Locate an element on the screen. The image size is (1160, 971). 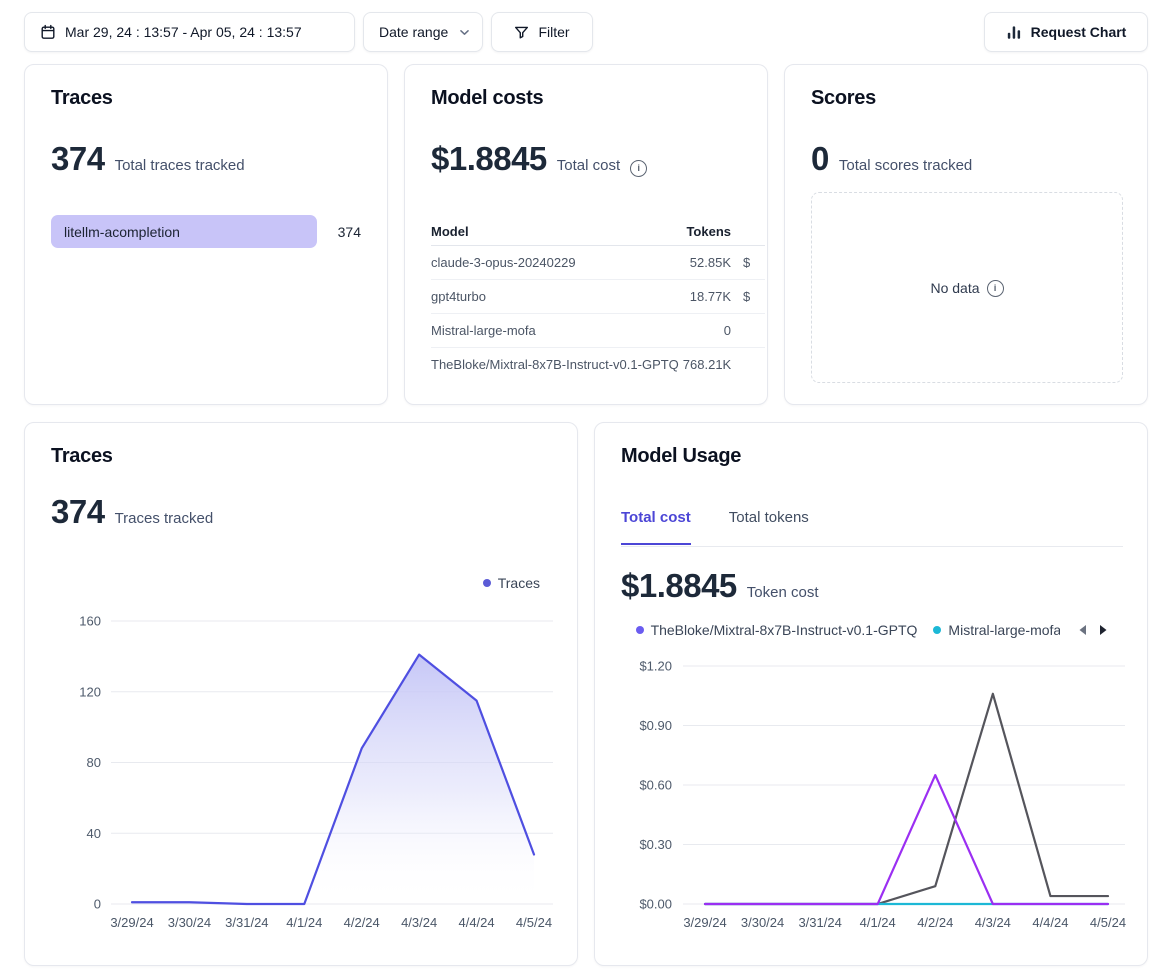
tab-total-cost: Total cost is located at coordinates (656, 527).